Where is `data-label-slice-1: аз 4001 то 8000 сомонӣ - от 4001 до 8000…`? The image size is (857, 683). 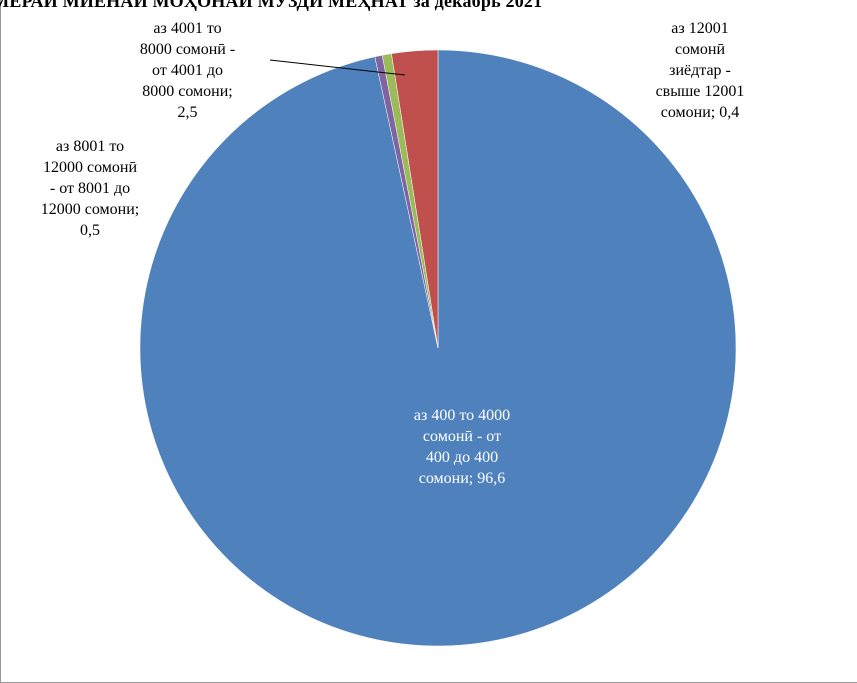 data-label-slice-1: аз 4001 то 8000 сомонӣ - от 4001 до 8000… is located at coordinates (187, 70).